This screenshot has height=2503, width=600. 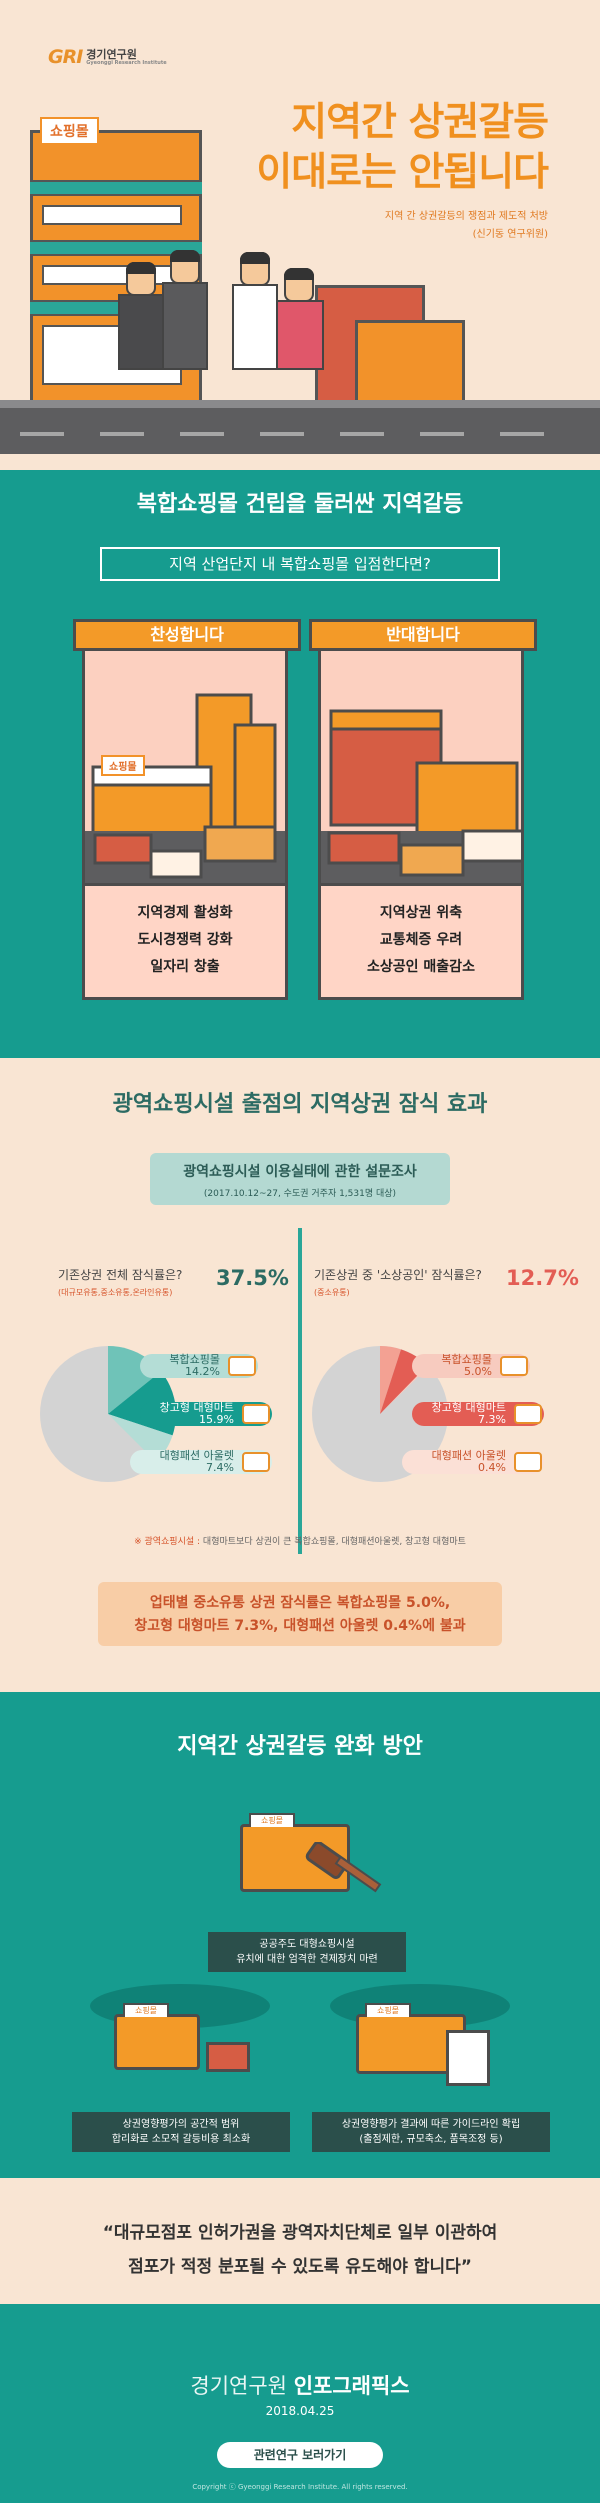 I want to click on right-label-warehouse-name: 창고형 대형마트, so click(x=468, y=1407).